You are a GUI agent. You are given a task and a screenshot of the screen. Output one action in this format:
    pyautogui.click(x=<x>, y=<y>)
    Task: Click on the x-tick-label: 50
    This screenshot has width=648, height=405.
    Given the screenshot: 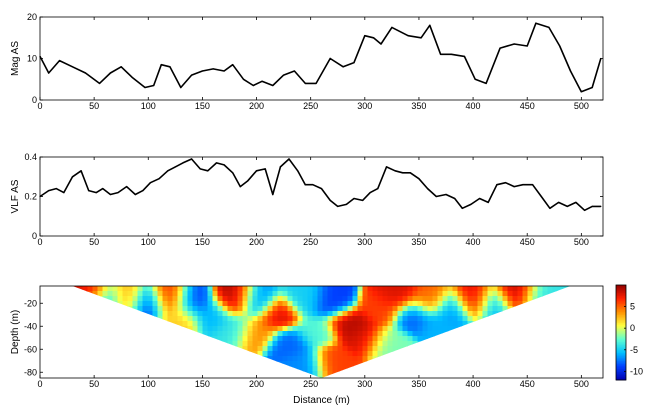 What is the action you would take?
    pyautogui.click(x=94, y=106)
    